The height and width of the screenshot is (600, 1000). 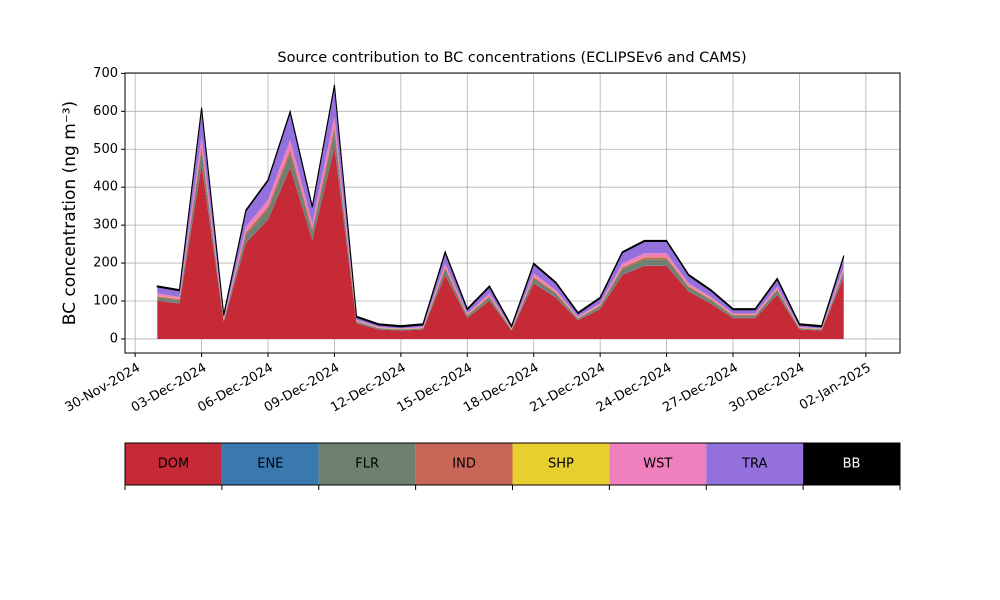 I want to click on legend-label: WST, so click(x=657, y=464).